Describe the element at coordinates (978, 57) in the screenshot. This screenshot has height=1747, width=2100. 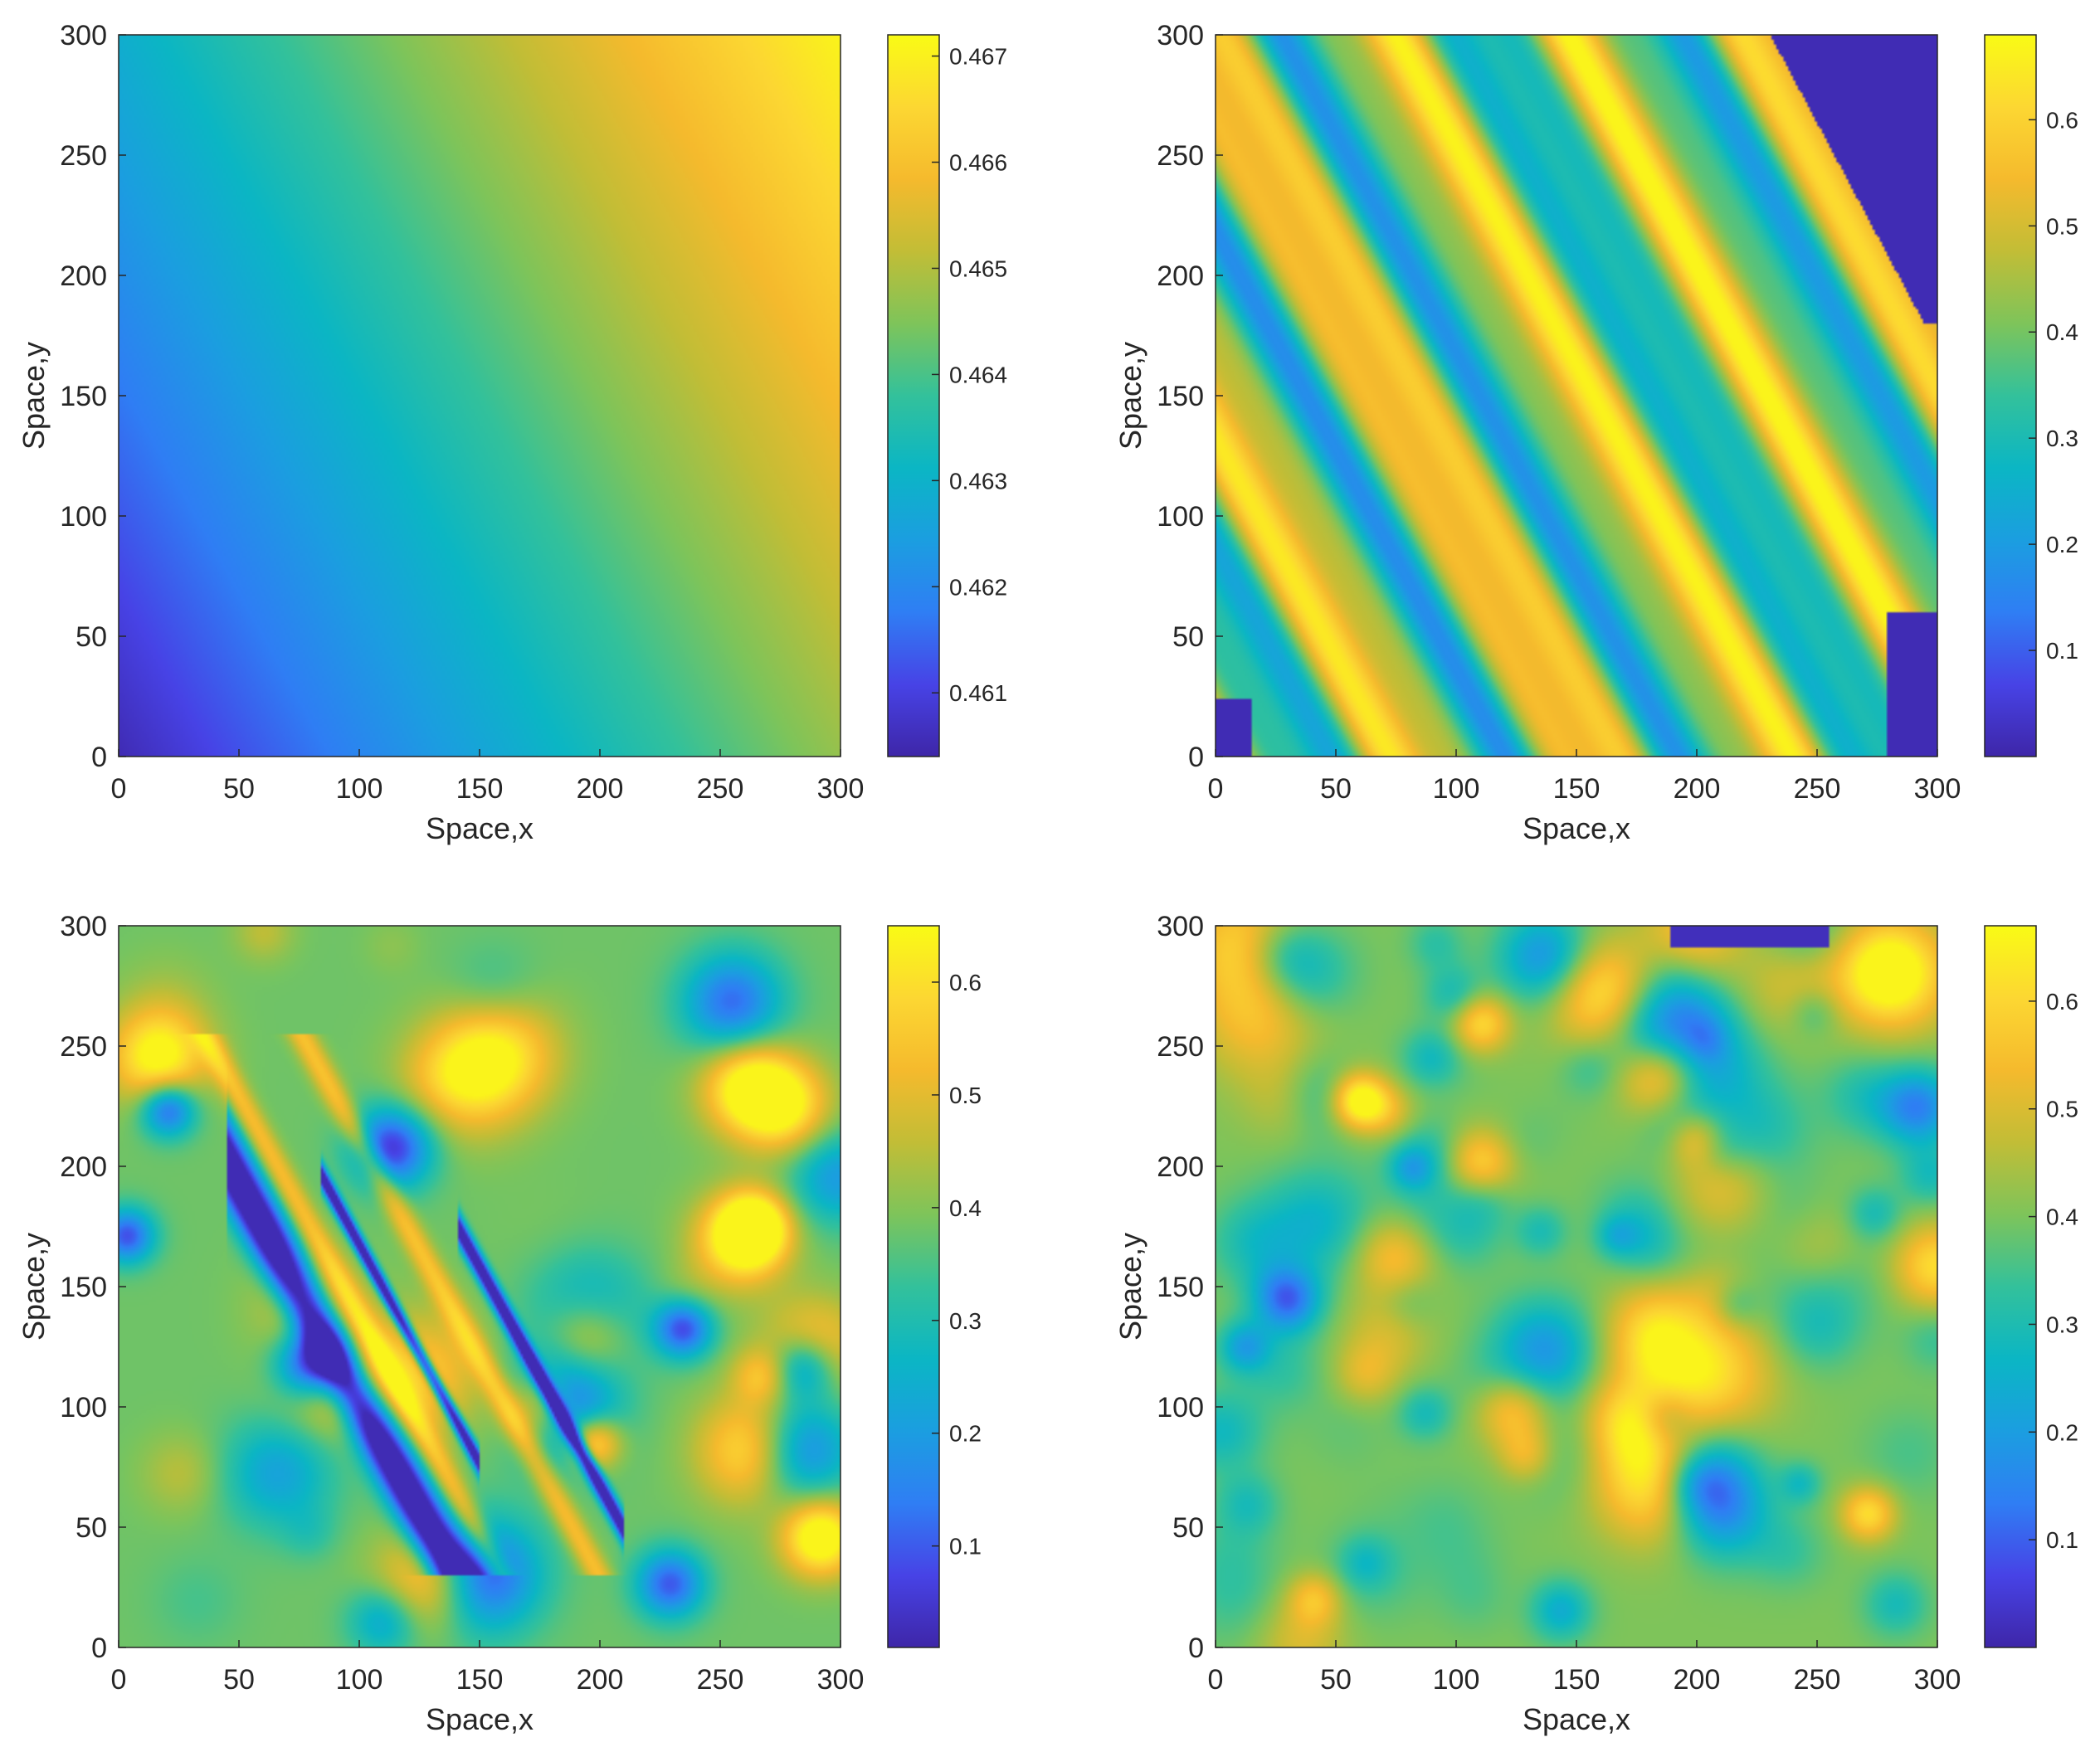
I see `colorbar-tick-label: 0.467` at that location.